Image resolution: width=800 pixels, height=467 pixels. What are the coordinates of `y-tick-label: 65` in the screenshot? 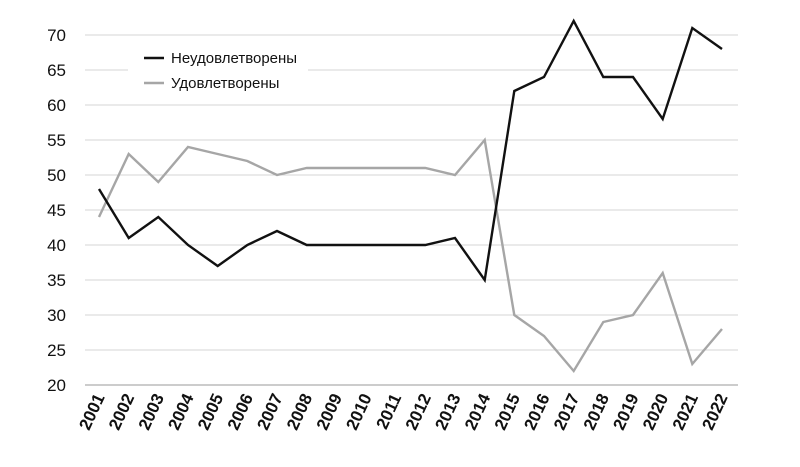 It's located at (56, 70).